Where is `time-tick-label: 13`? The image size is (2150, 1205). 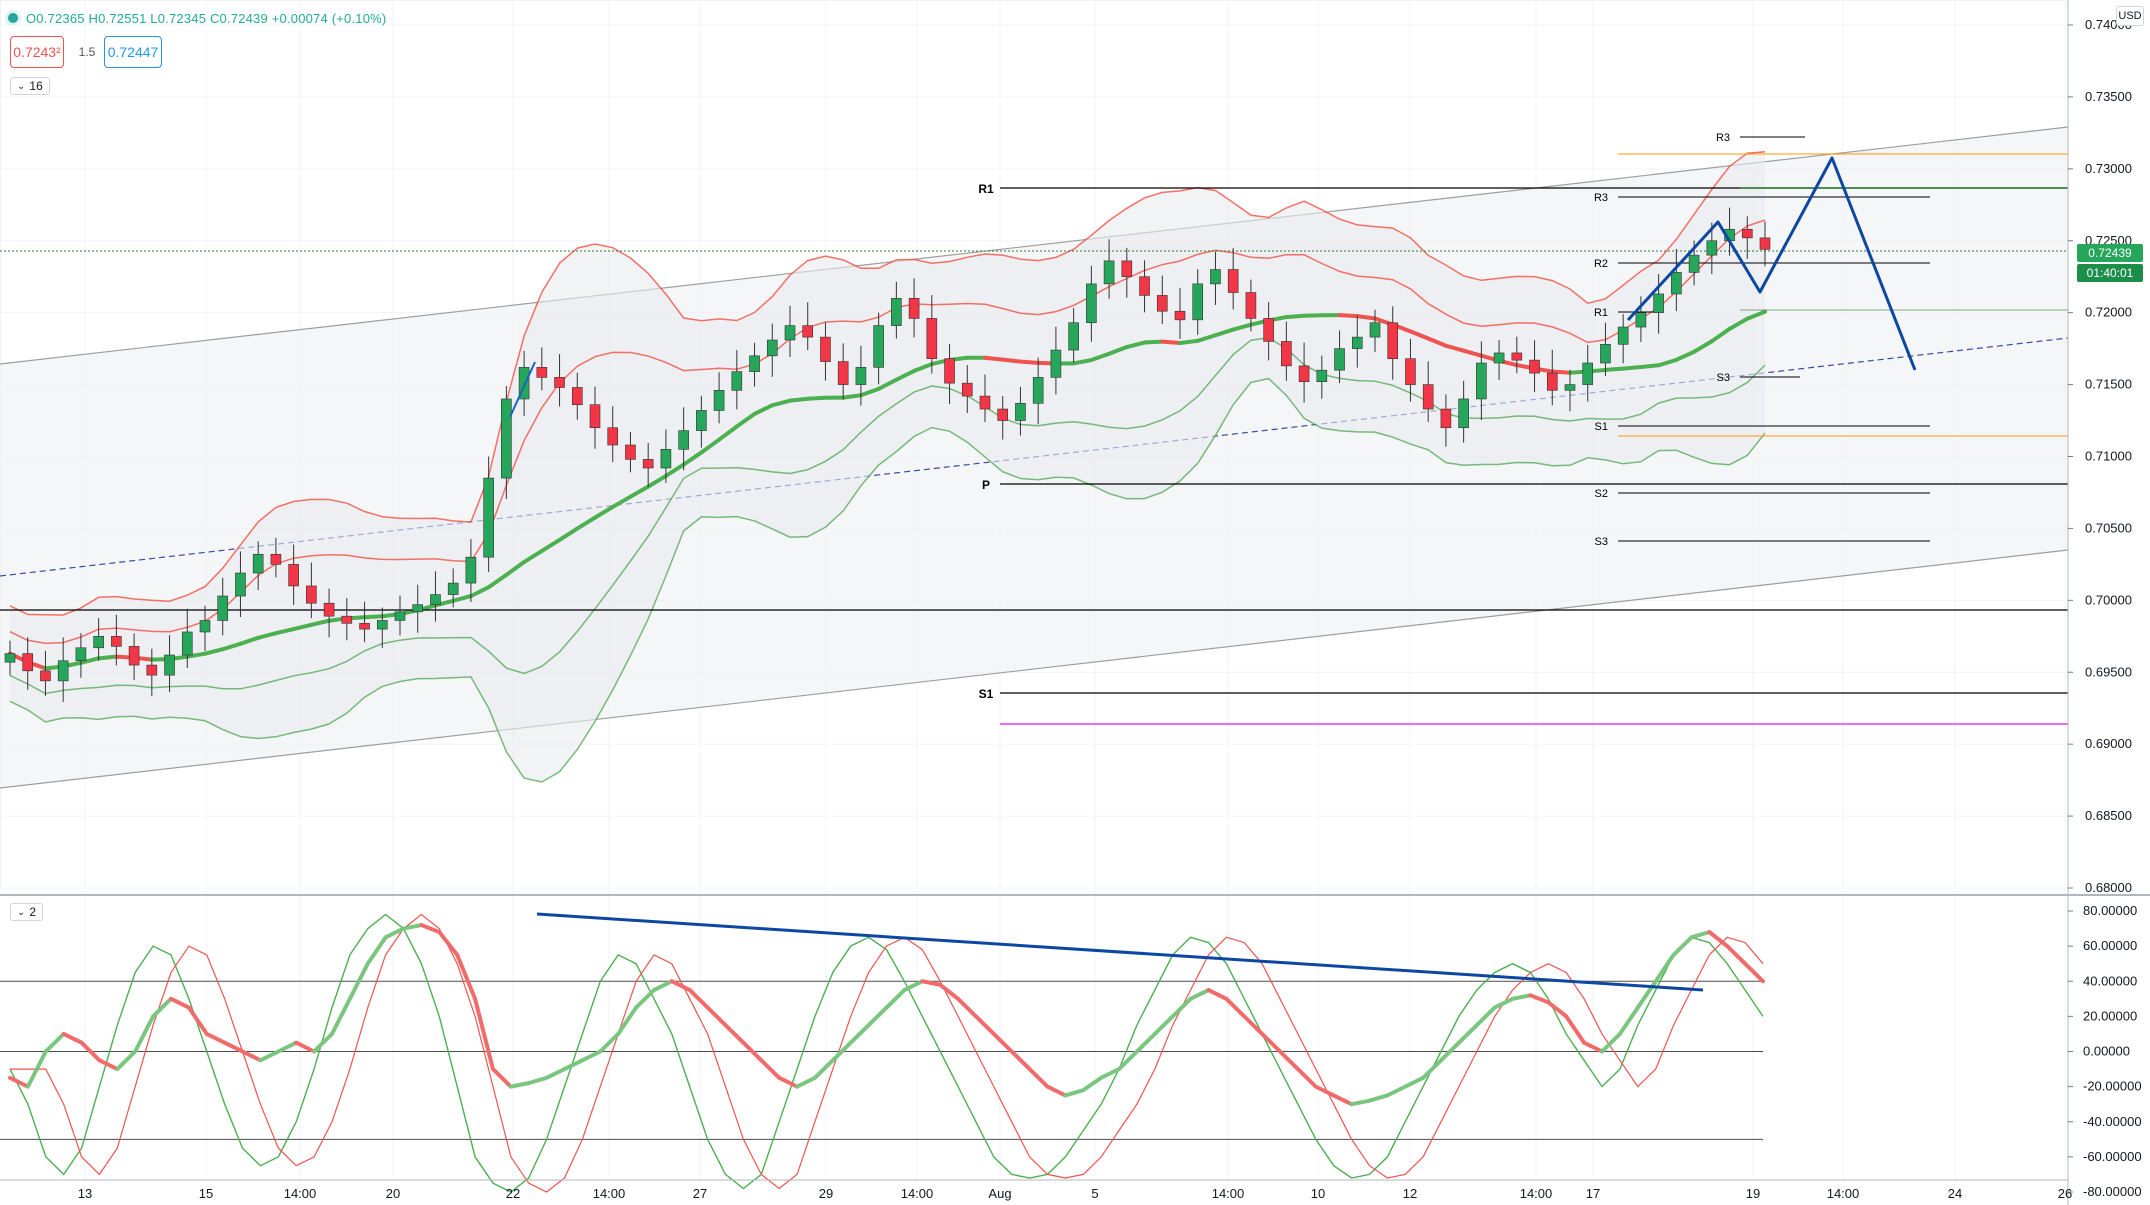
time-tick-label: 13 is located at coordinates (85, 1193).